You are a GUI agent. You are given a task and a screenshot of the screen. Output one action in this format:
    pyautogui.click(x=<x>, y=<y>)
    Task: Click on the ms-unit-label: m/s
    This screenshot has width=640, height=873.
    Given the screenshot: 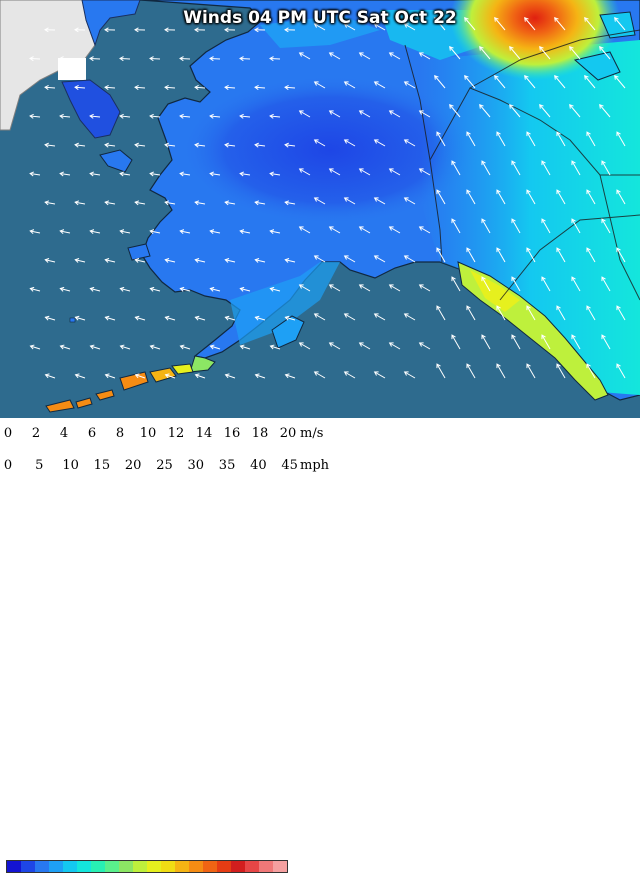 What is the action you would take?
    pyautogui.click(x=311, y=433)
    